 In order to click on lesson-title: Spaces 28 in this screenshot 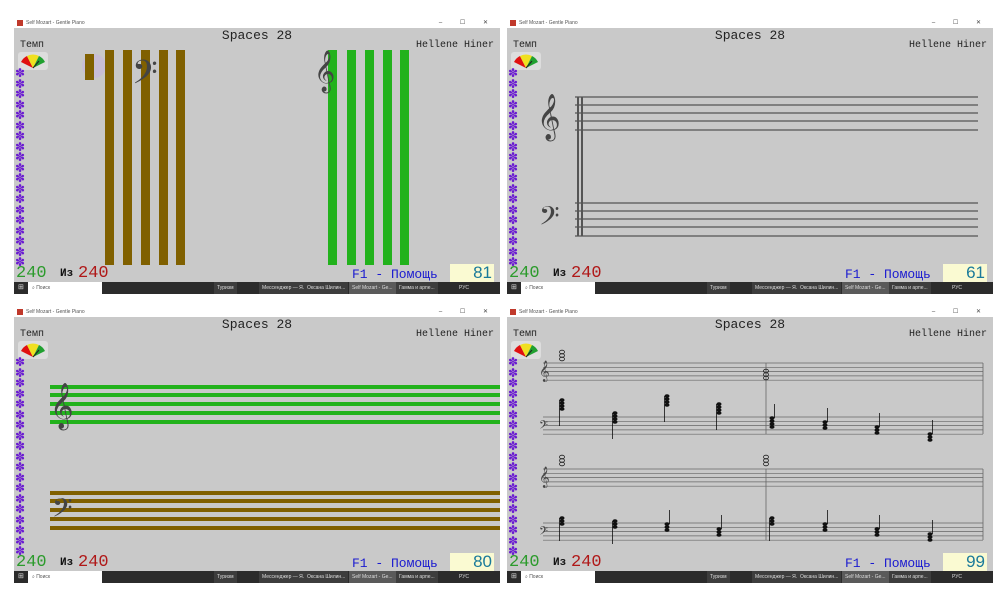, I will do `click(257, 35)`.